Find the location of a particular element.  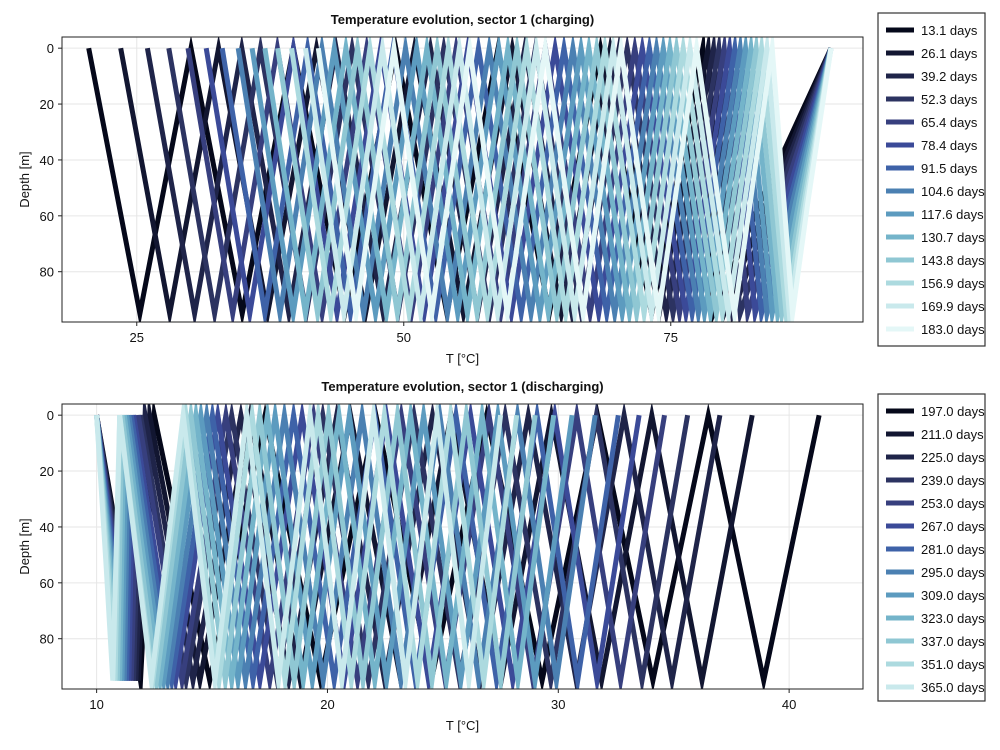

legend-label: 130.7 days is located at coordinates (953, 237).